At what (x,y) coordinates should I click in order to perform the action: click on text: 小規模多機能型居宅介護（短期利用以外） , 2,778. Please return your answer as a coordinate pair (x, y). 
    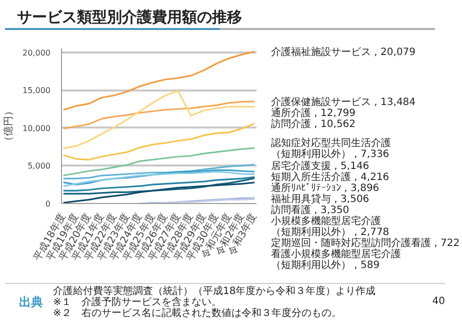
    Looking at the image, I should click on (330, 227).